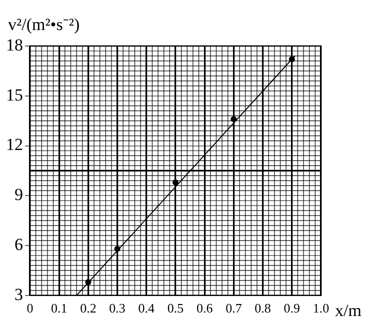 This screenshot has width=367, height=327. I want to click on x-tick-label: 0.3, so click(117, 308).